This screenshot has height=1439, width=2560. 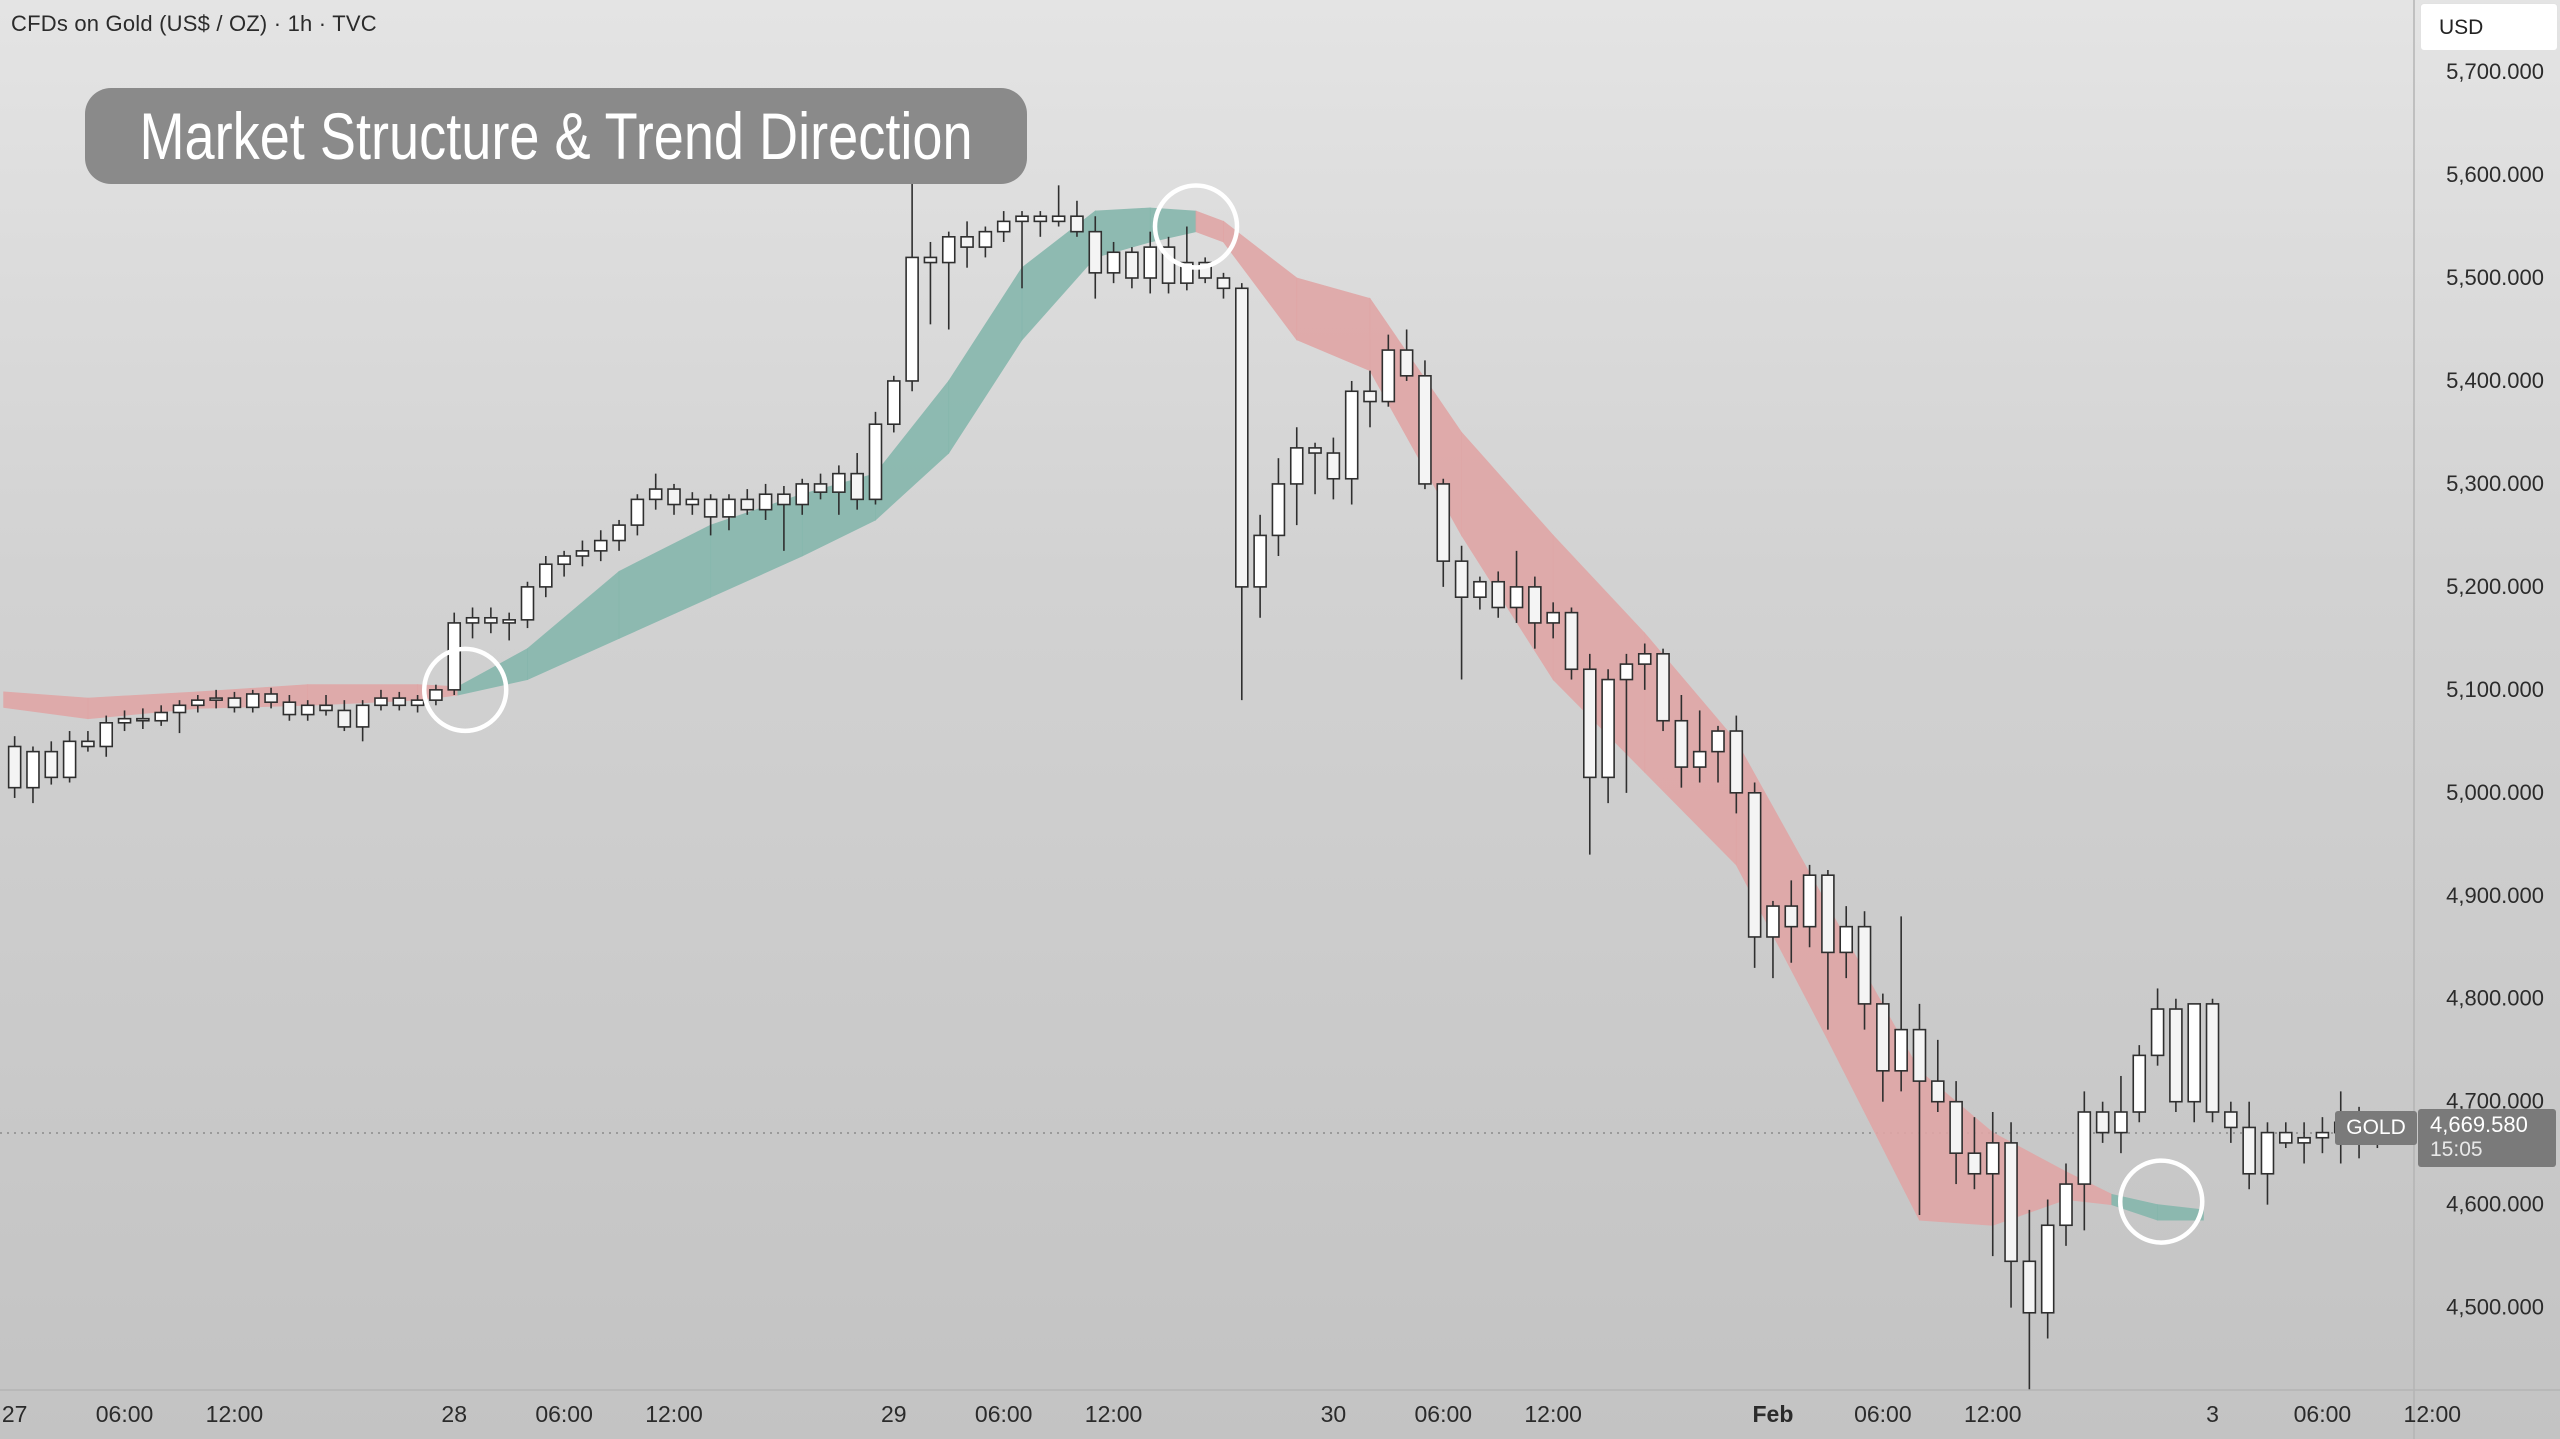 I want to click on symbol-title: CFDs on Gold (US$ / OZ) · 1h · TVC, so click(x=194, y=23).